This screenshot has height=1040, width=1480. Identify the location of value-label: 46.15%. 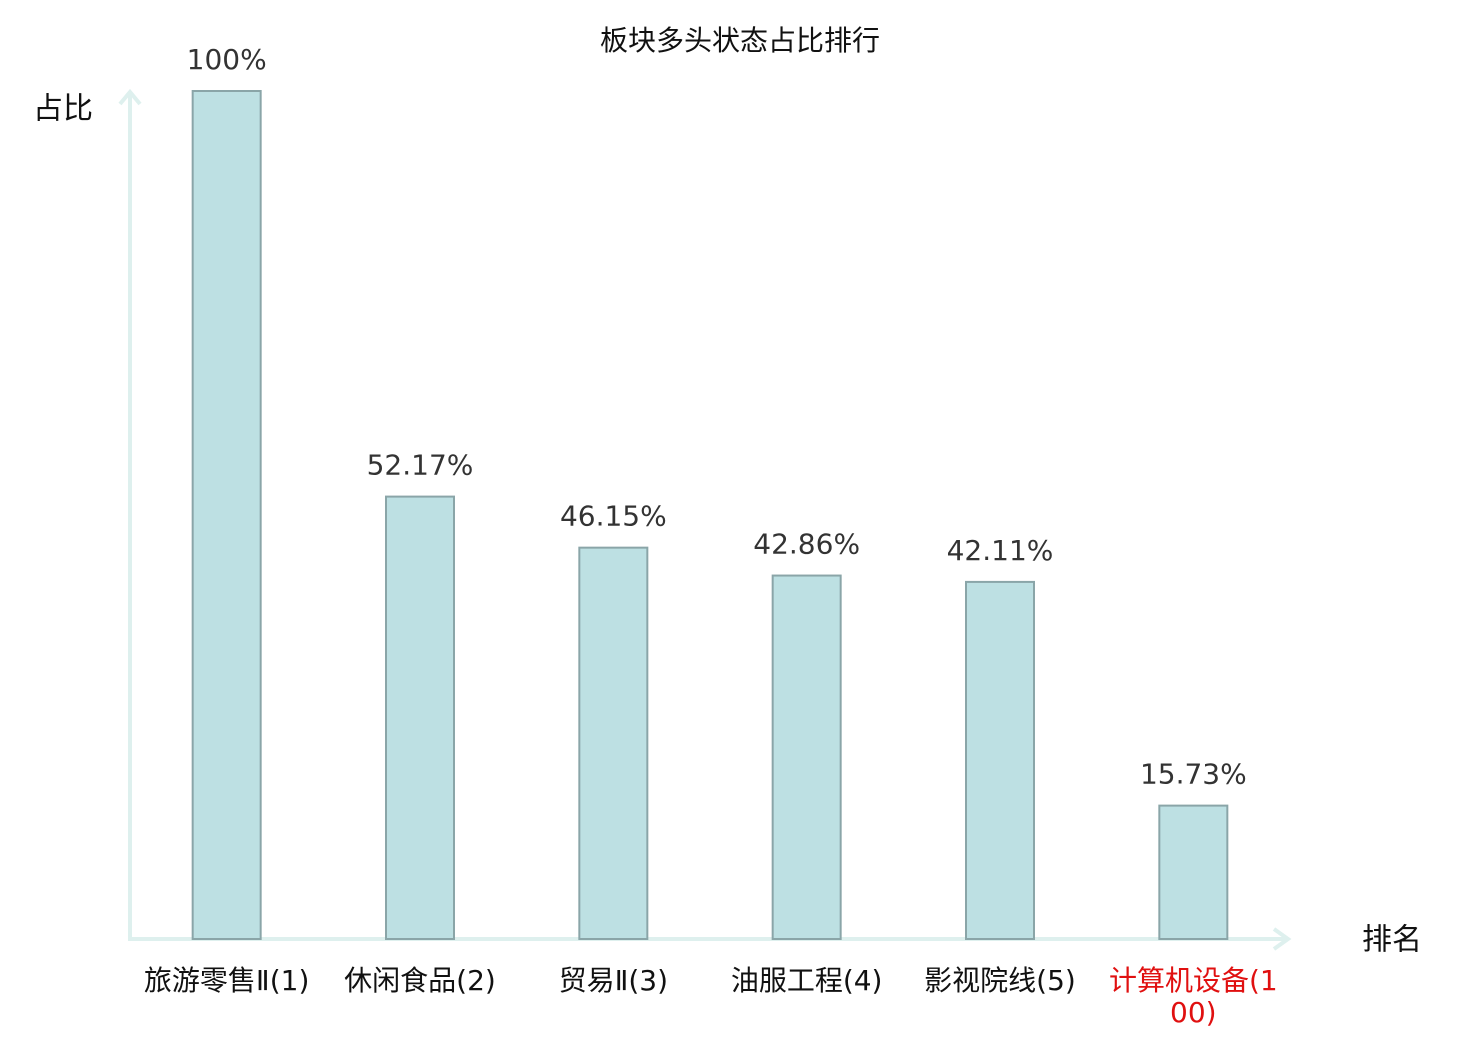
(613, 516).